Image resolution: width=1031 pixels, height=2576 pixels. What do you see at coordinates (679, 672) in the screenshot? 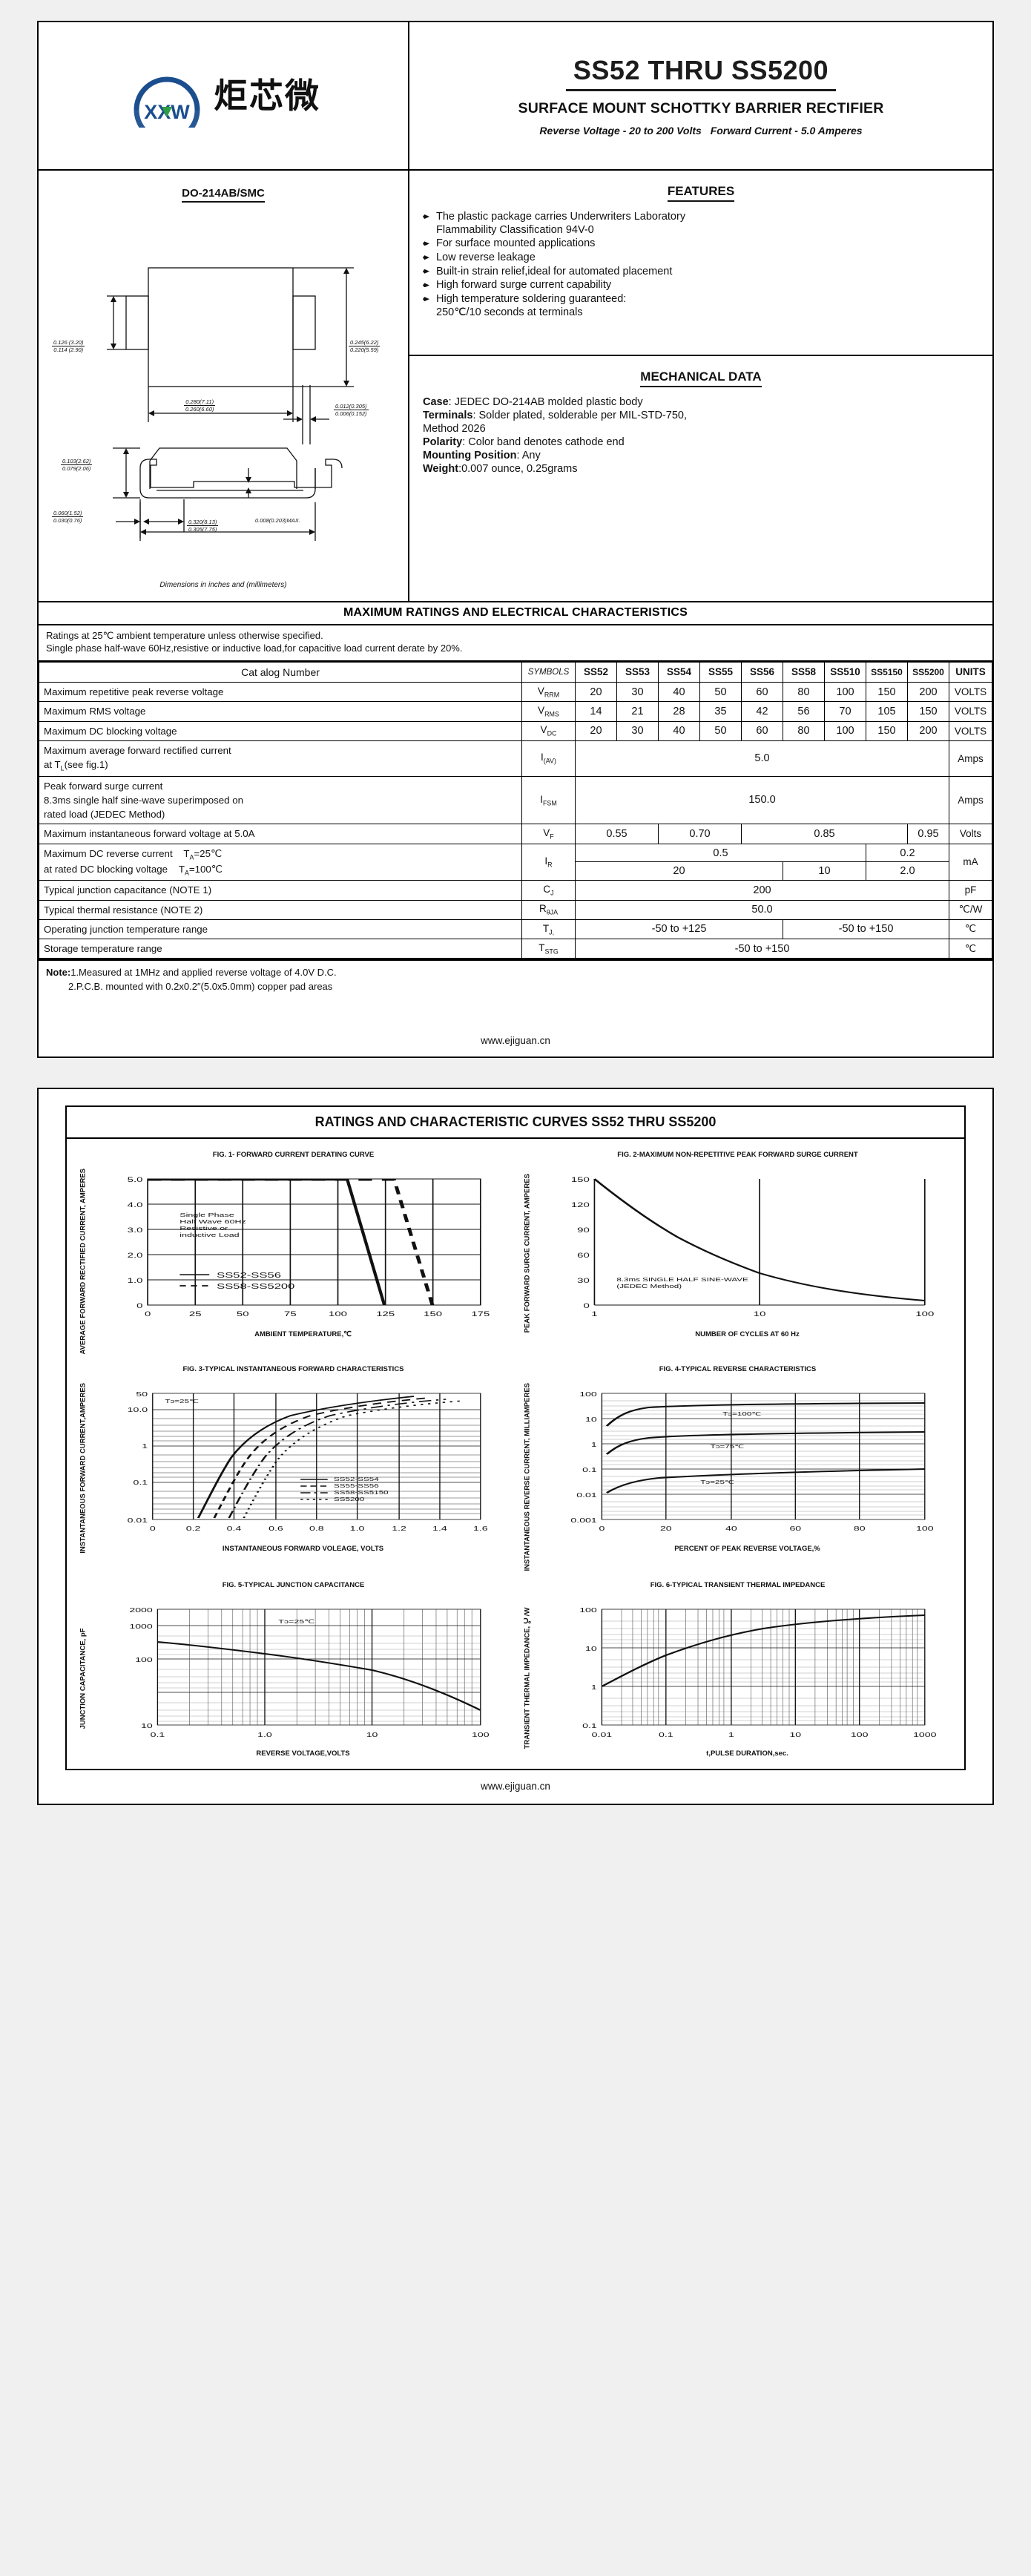
I see `col-part-ss54: SS54` at bounding box center [679, 672].